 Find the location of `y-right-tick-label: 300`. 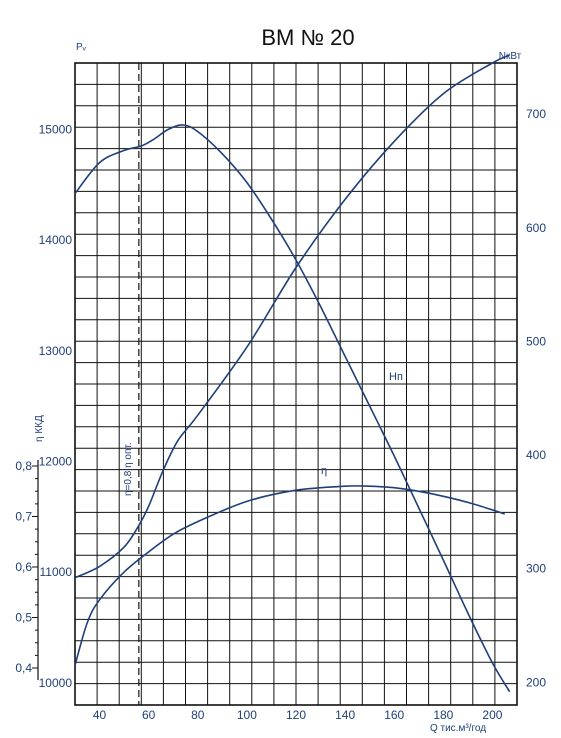

y-right-tick-label: 300 is located at coordinates (536, 569).